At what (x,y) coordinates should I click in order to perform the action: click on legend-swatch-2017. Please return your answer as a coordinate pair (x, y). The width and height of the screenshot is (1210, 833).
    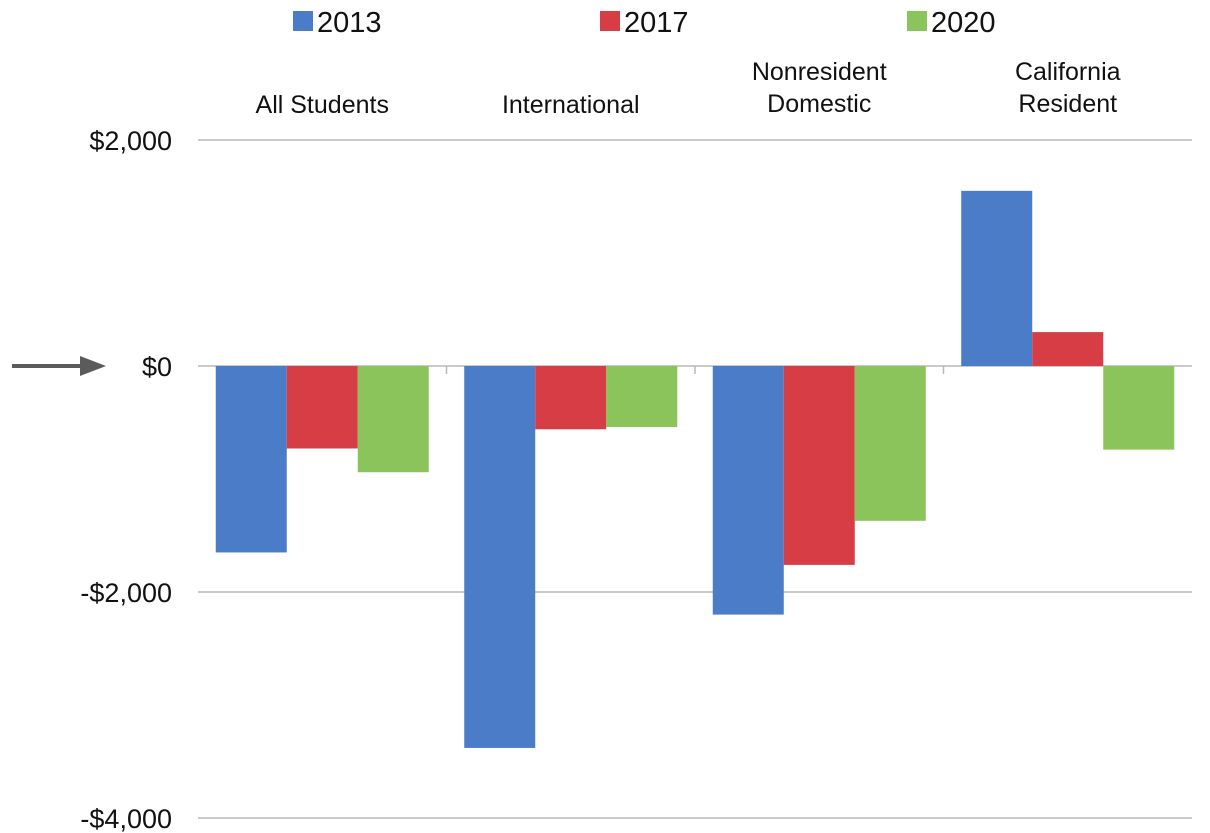
    Looking at the image, I should click on (610, 21).